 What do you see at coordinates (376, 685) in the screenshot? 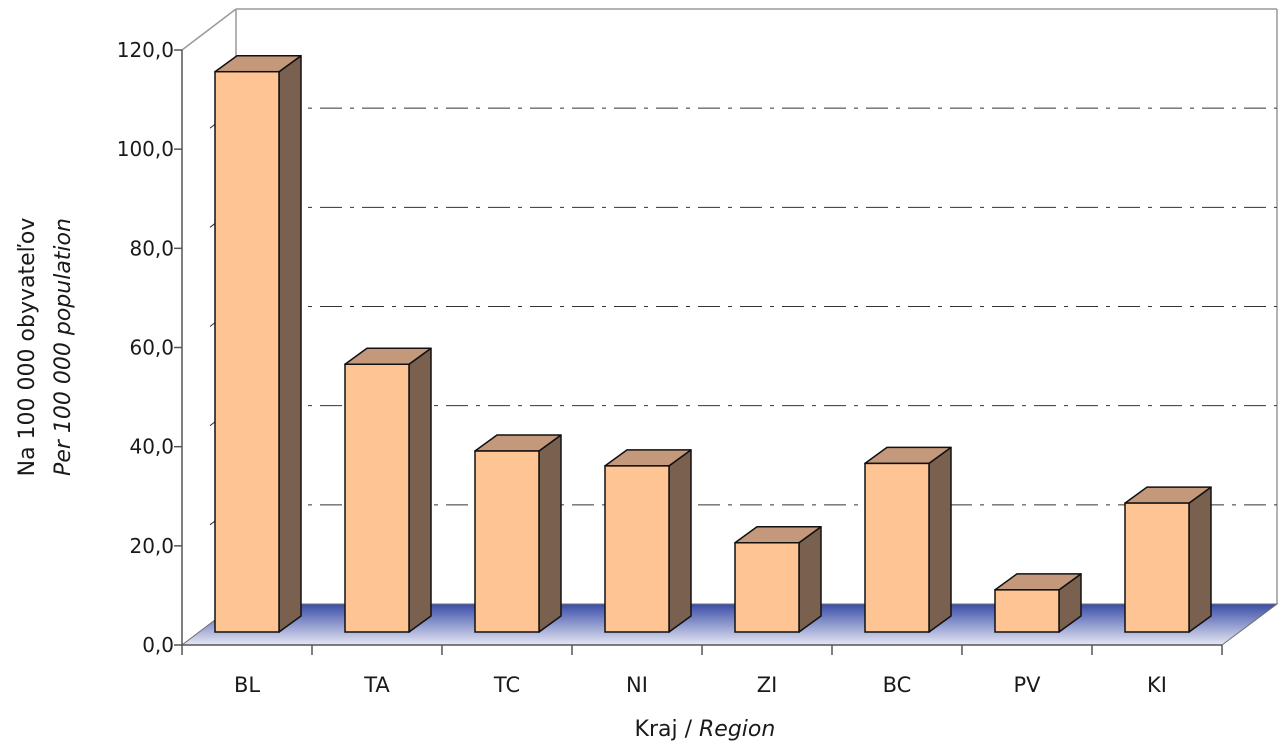
I see `x-tick-label: TA` at bounding box center [376, 685].